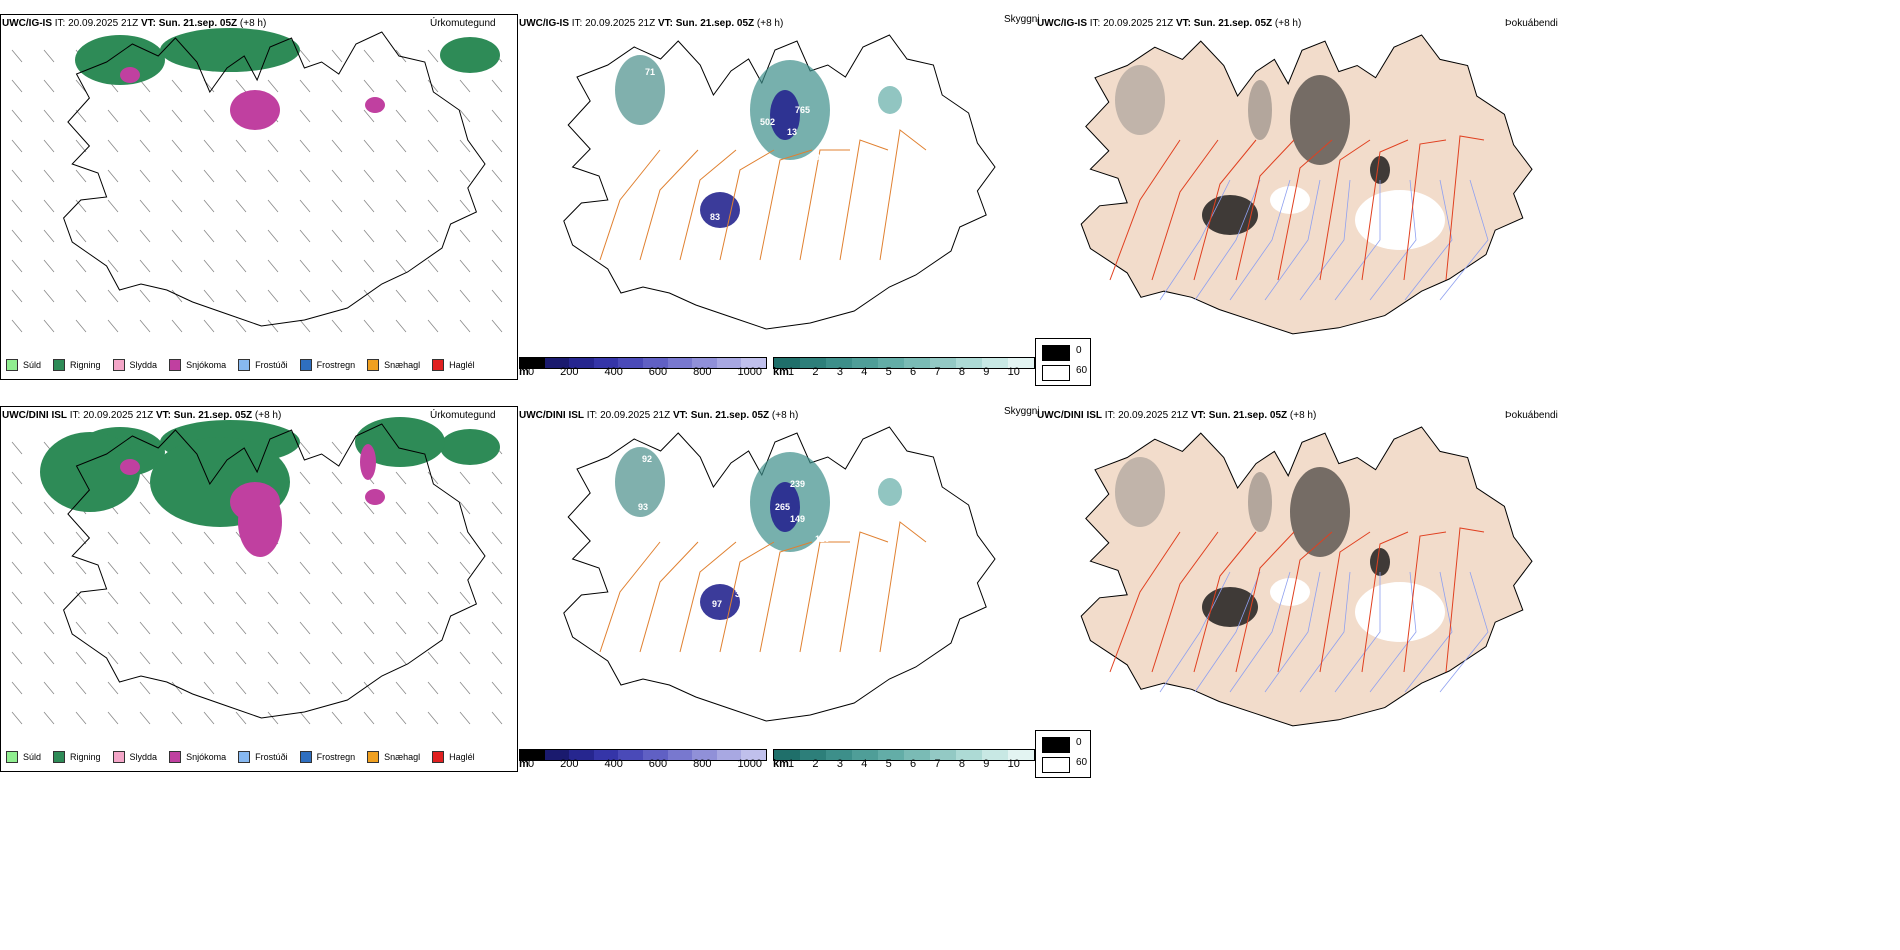 This screenshot has width=1900, height=950. What do you see at coordinates (767, 122) in the screenshot?
I see `visibility-value-label: 502` at bounding box center [767, 122].